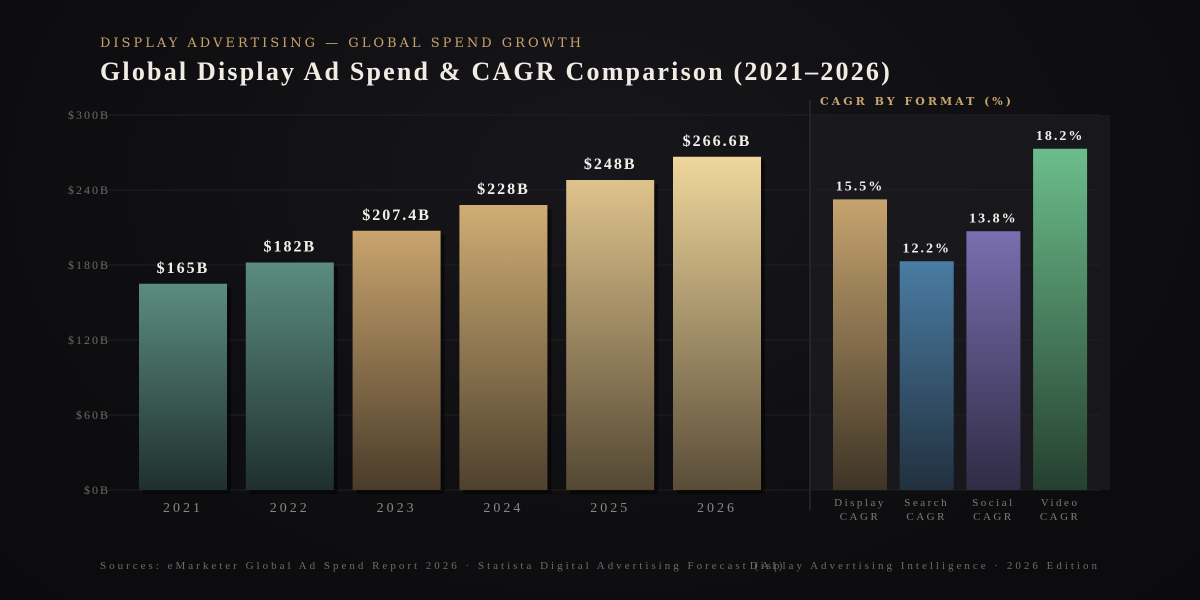  Describe the element at coordinates (503, 347) in the screenshot. I see `spend-bar-2024` at that location.